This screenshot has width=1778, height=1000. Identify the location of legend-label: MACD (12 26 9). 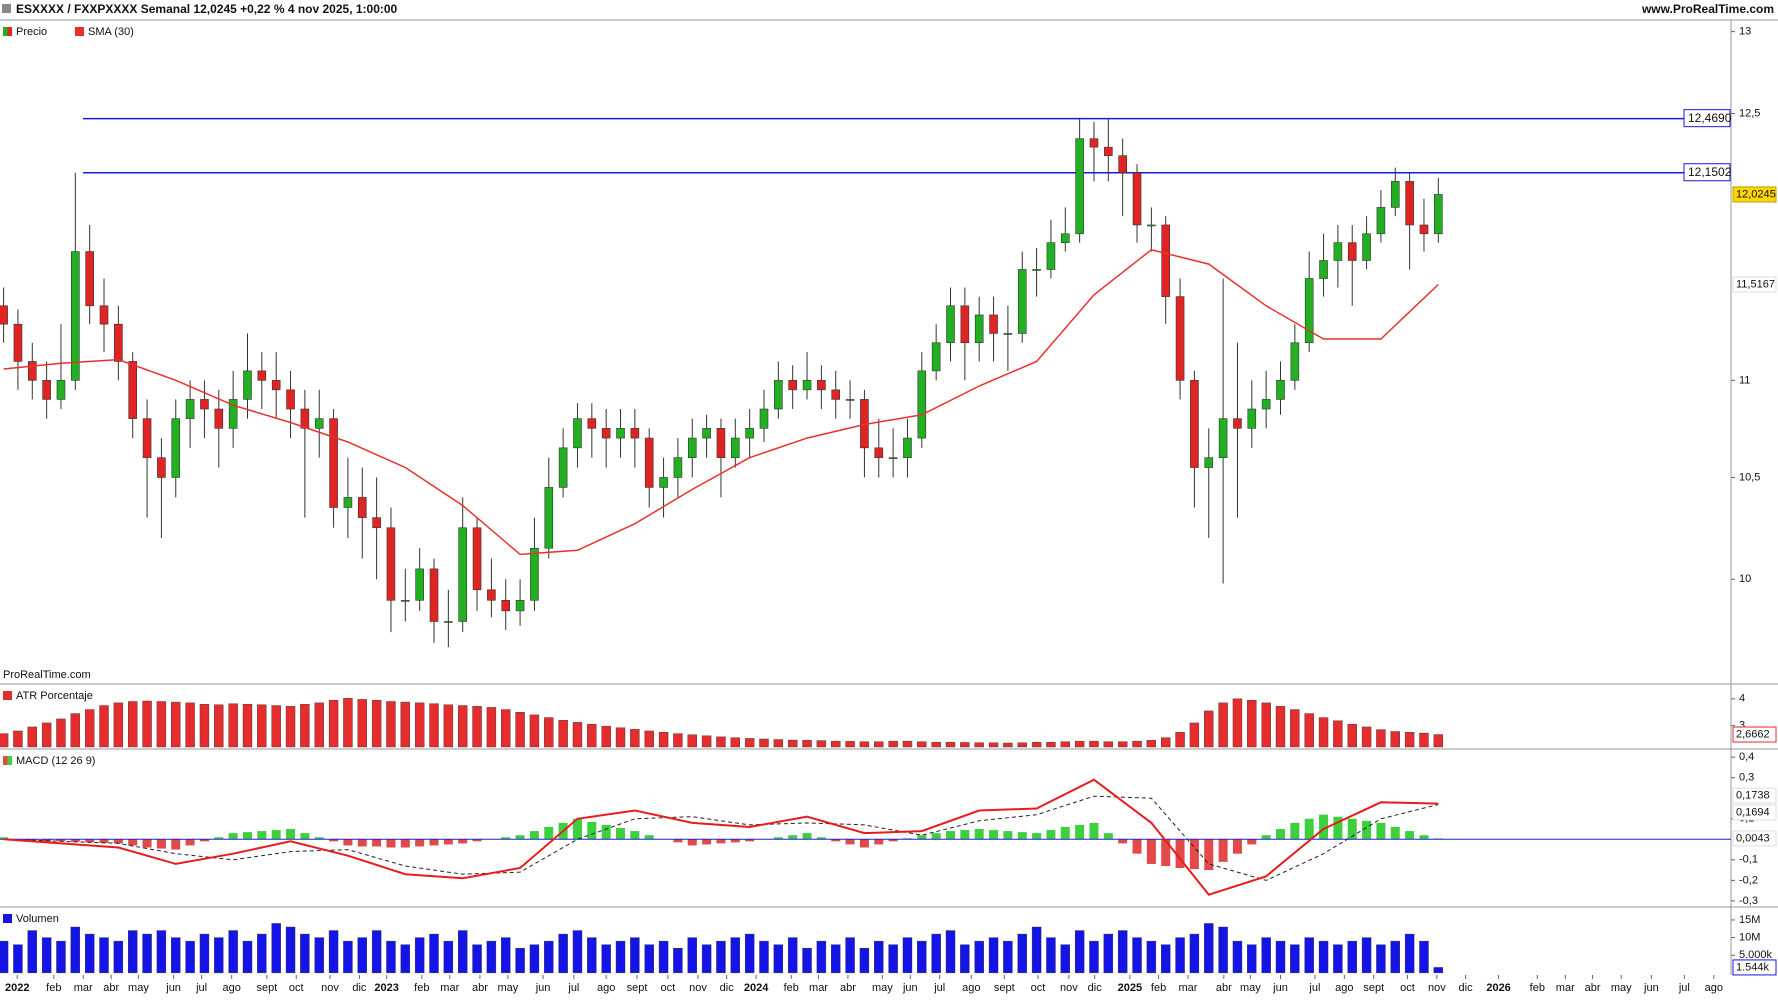
(55, 761).